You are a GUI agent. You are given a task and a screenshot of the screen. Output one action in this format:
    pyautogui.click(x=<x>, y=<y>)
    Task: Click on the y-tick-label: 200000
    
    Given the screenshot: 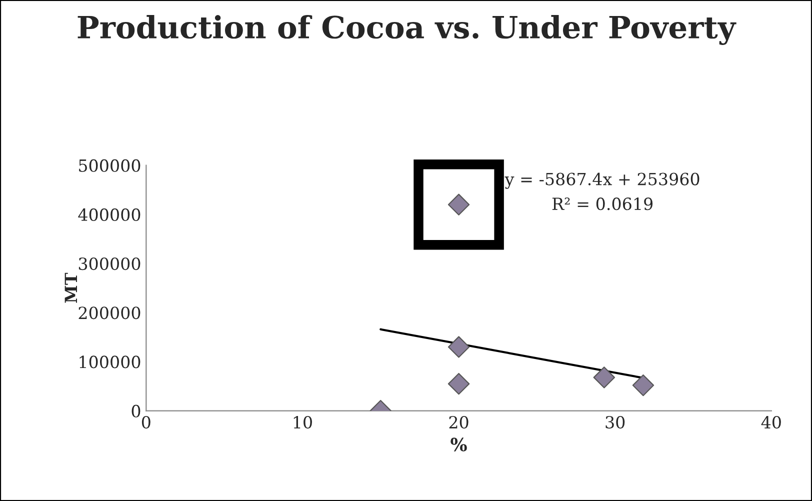 What is the action you would take?
    pyautogui.click(x=109, y=313)
    